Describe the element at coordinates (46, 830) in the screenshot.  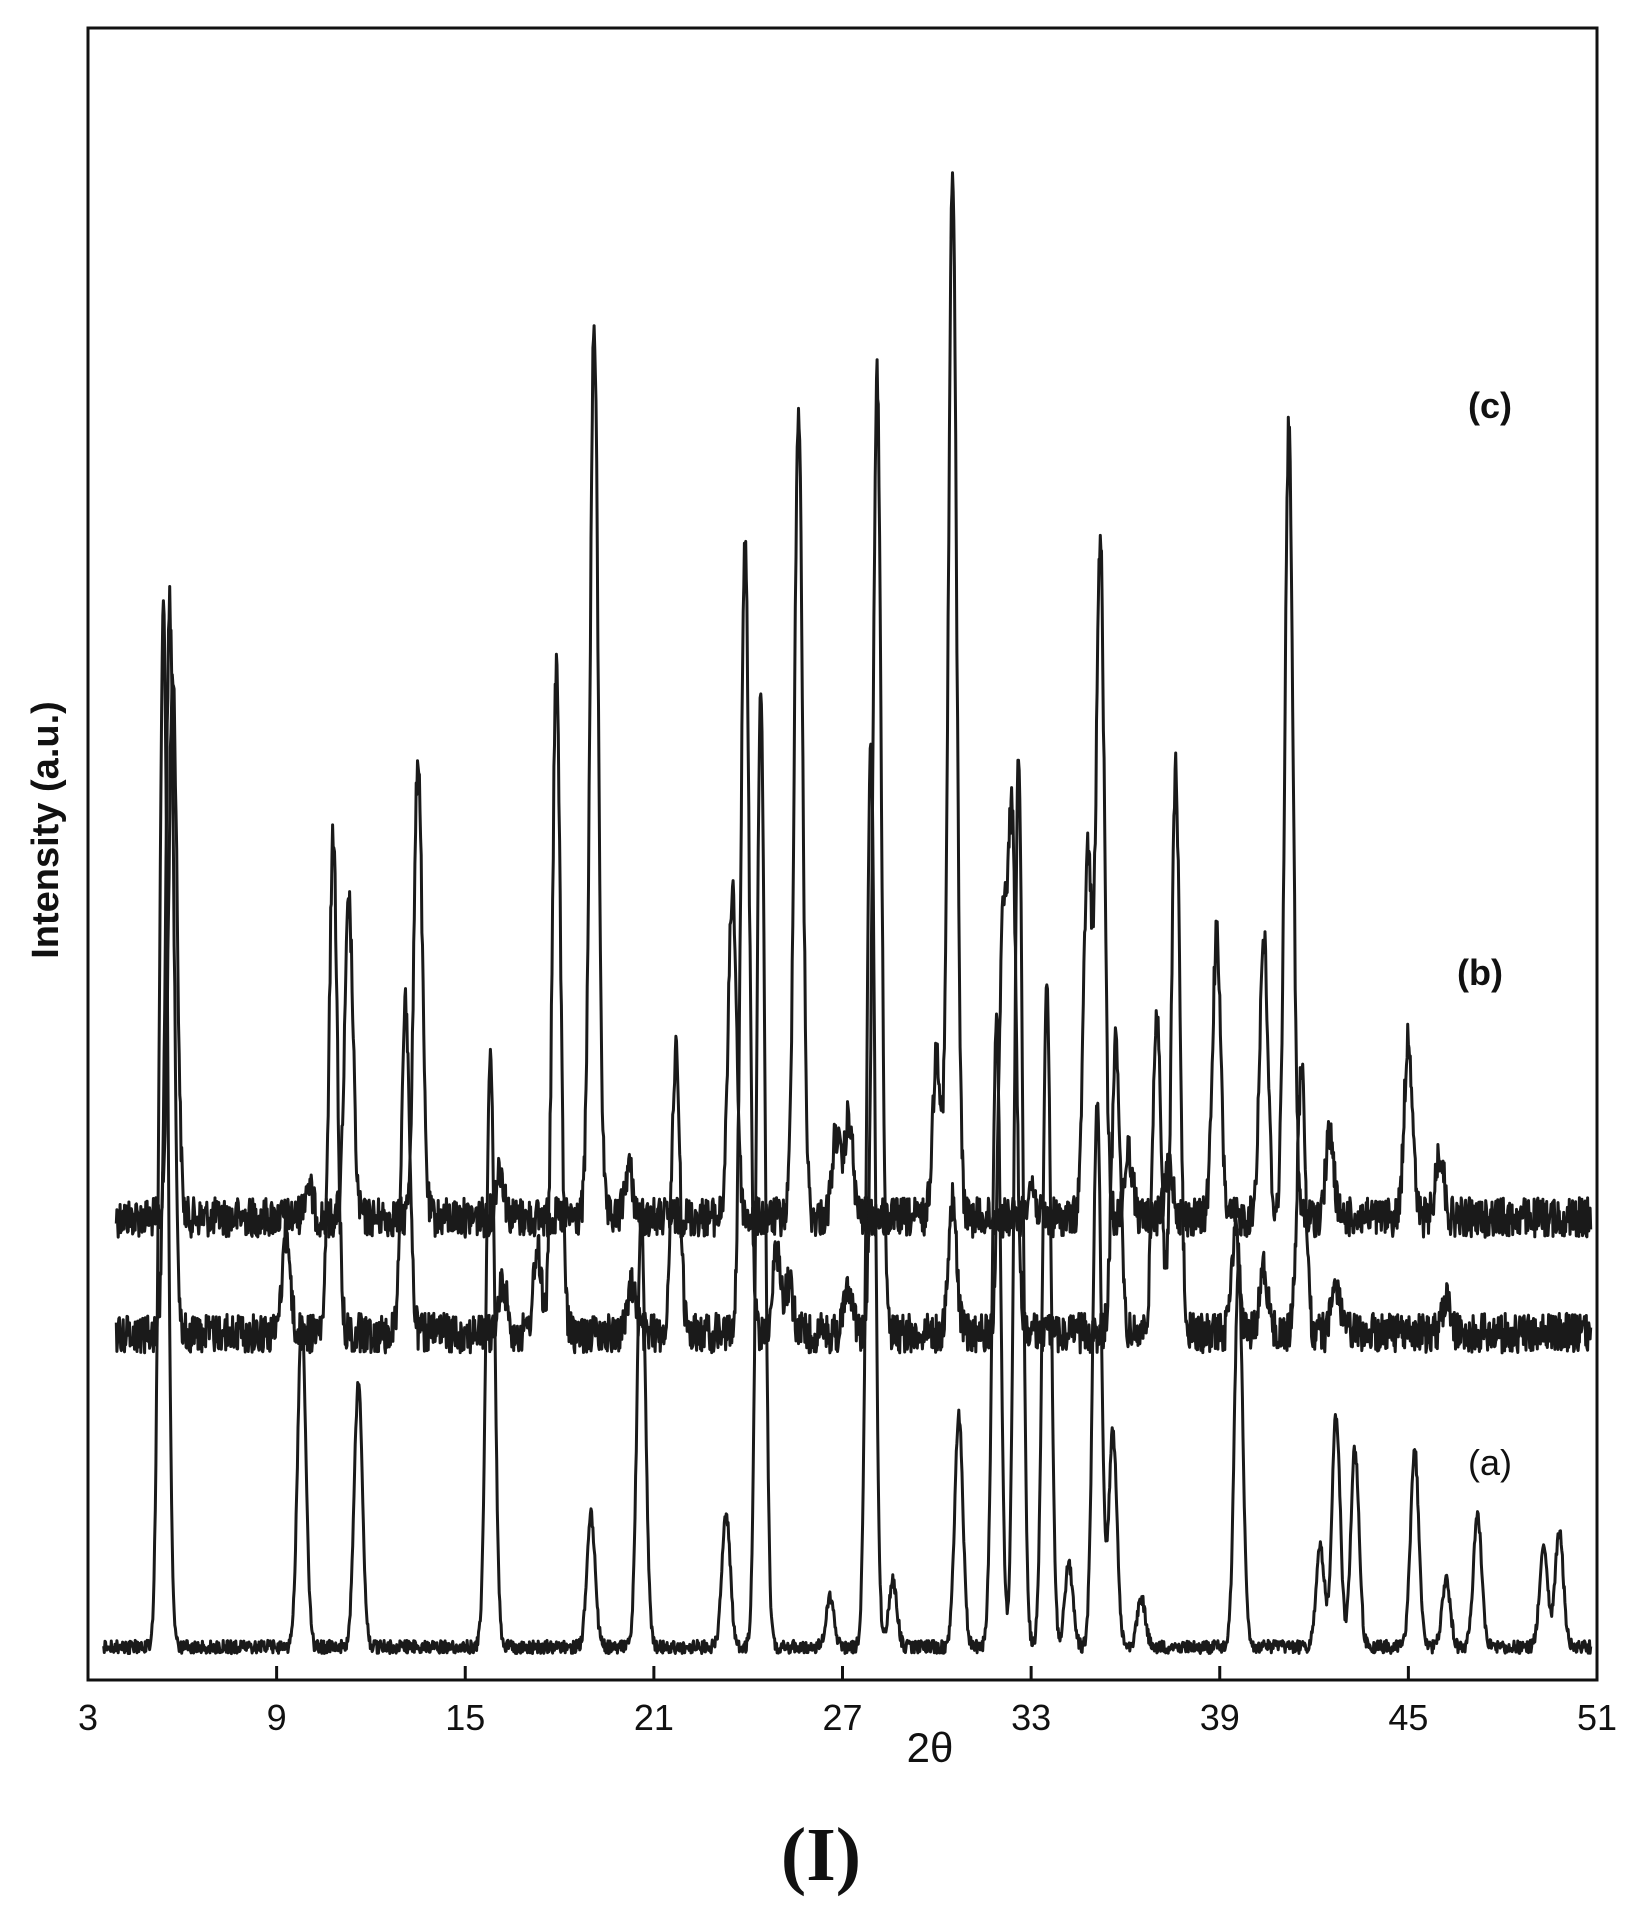
I see `y-axis-title: Intensity (a.u.)` at that location.